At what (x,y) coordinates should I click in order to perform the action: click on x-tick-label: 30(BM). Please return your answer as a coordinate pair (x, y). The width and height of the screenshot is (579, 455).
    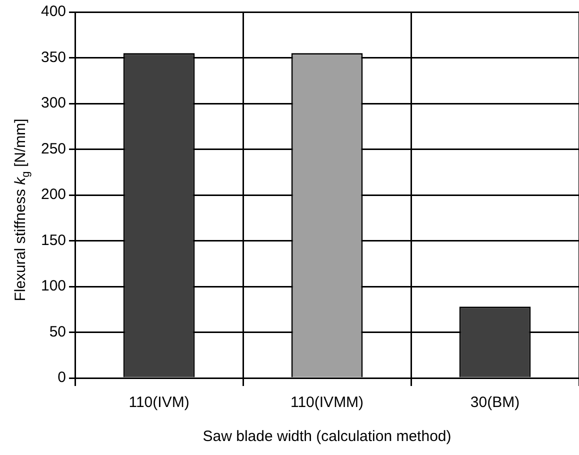
    Looking at the image, I should click on (495, 403).